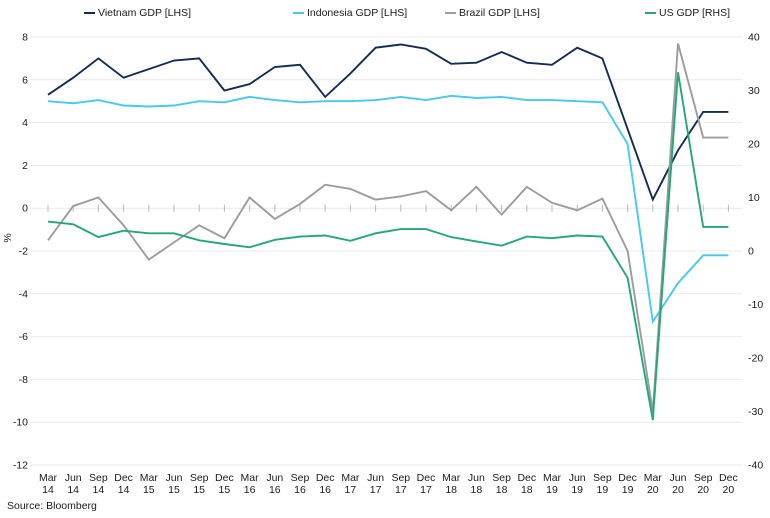 Image resolution: width=770 pixels, height=518 pixels. Describe the element at coordinates (755, 252) in the screenshot. I see `right-axis-labels: 40 30 20 10 0 -10 -20 -30 -40` at that location.